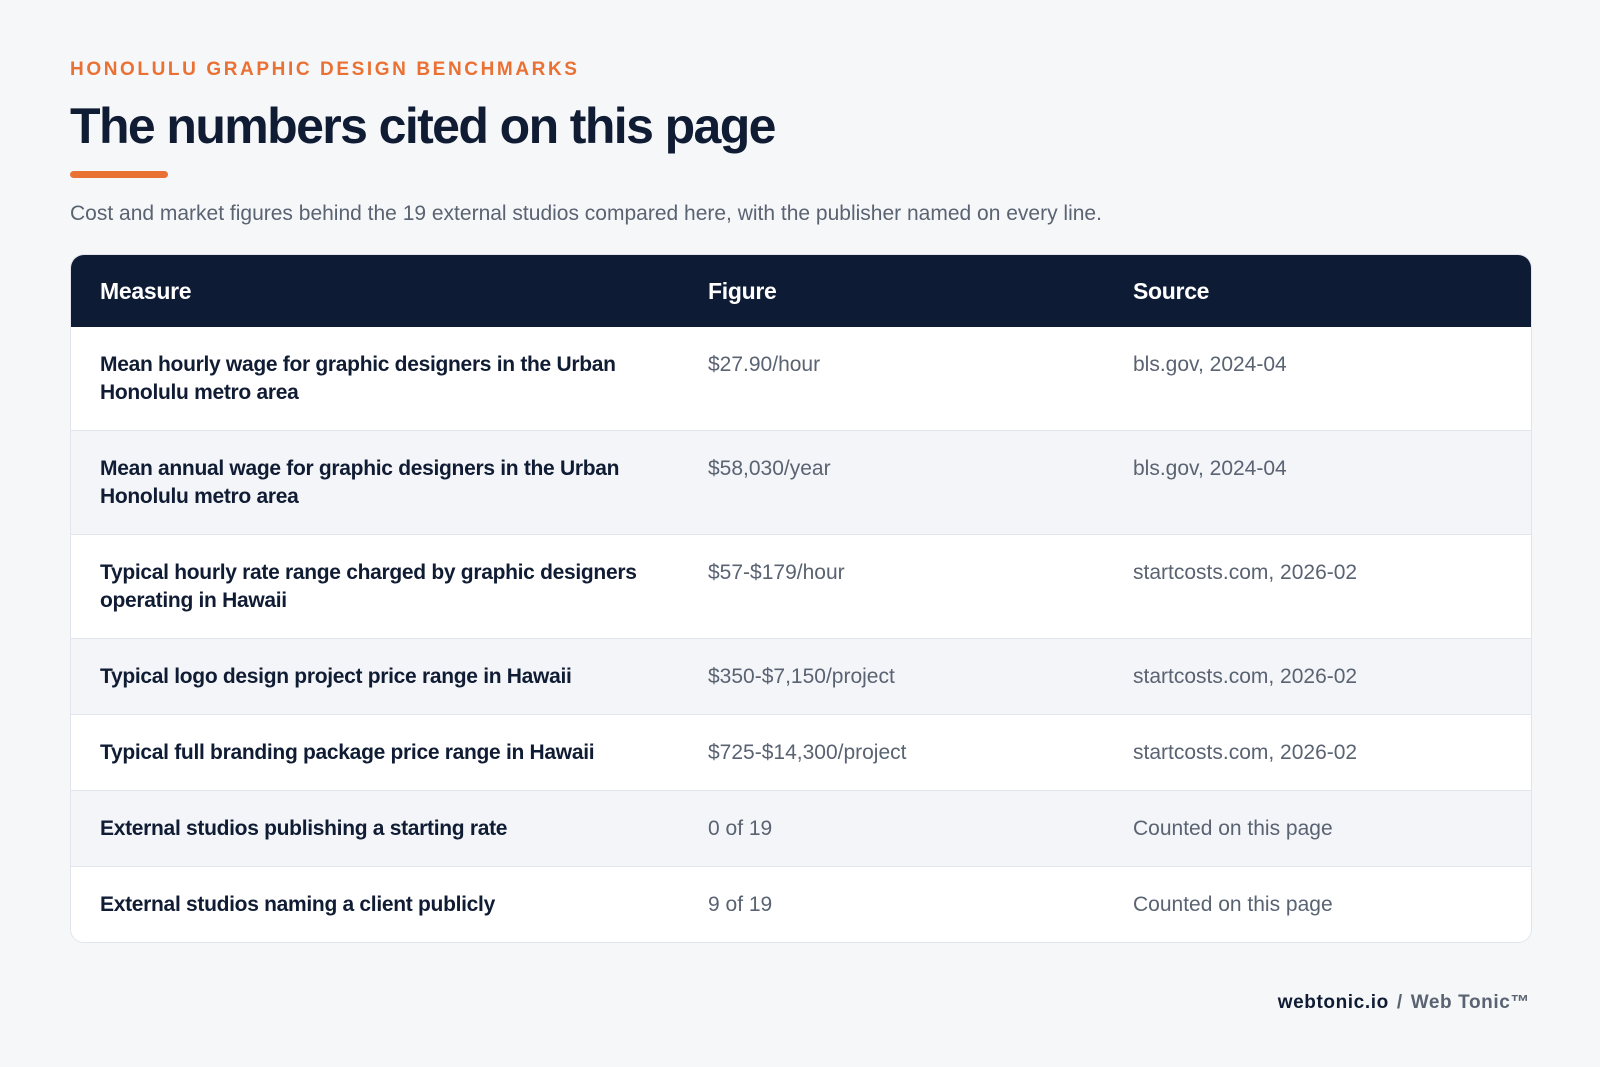 This screenshot has height=1067, width=1600. I want to click on column-header-figure: Figure, so click(742, 290).